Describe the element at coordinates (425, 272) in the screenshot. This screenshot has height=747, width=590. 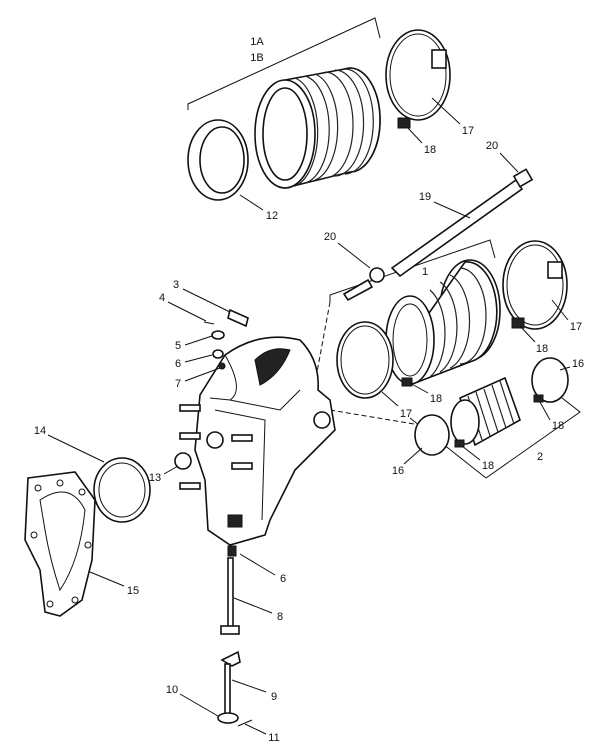
I see `callout-label: 1` at that location.